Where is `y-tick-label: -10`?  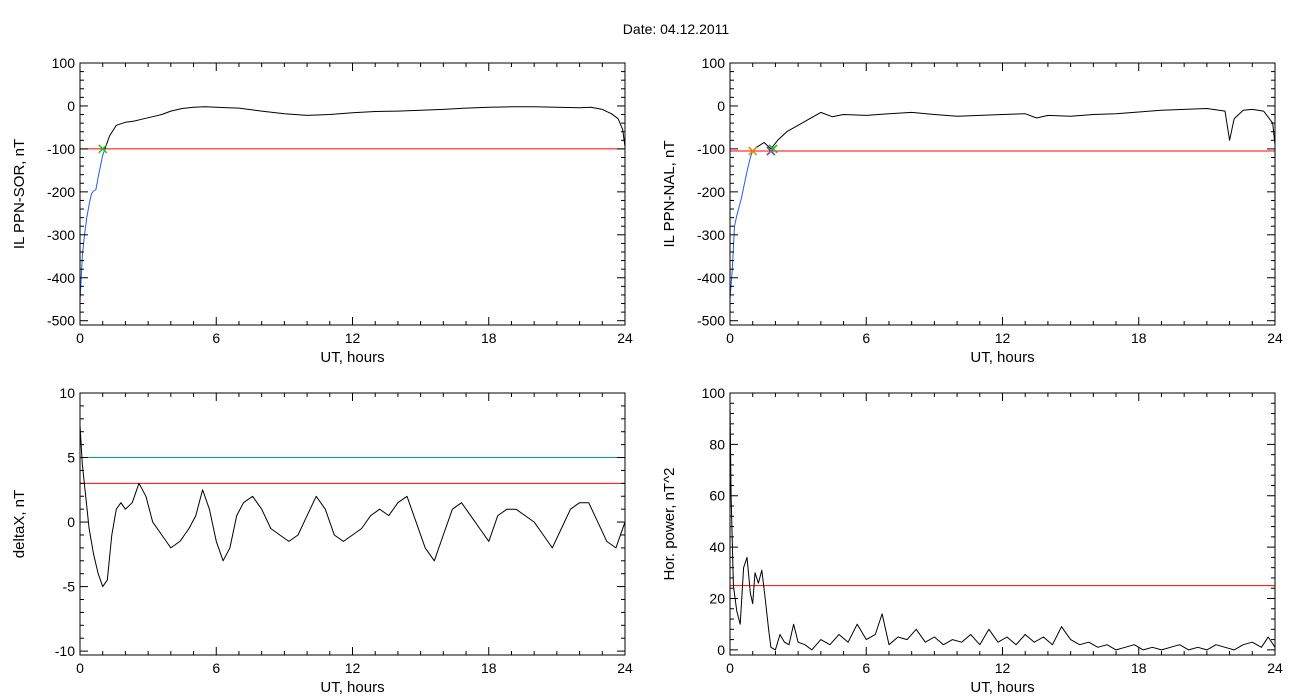 y-tick-label: -10 is located at coordinates (65, 651).